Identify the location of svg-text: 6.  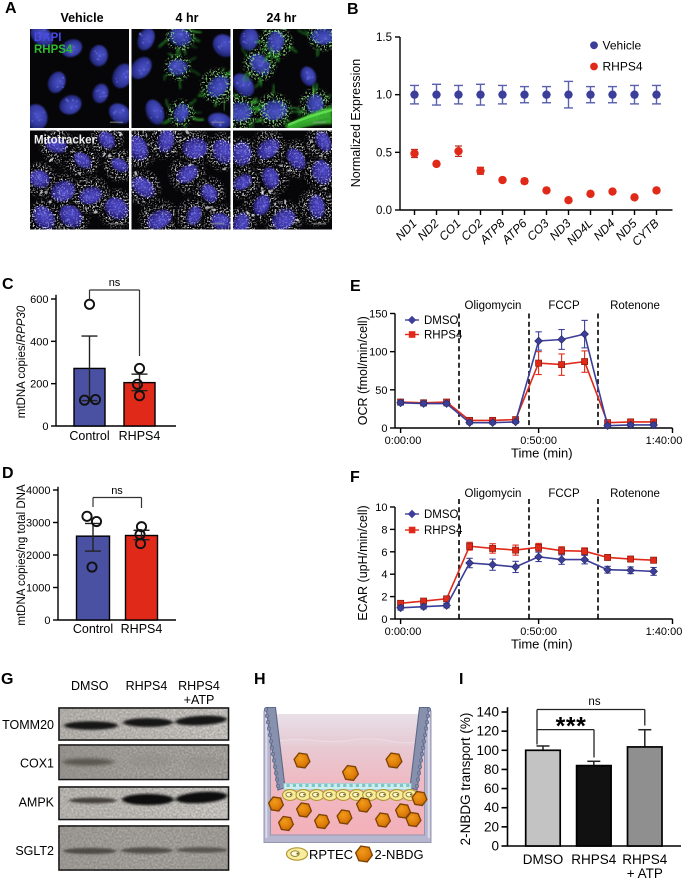
(384, 553).